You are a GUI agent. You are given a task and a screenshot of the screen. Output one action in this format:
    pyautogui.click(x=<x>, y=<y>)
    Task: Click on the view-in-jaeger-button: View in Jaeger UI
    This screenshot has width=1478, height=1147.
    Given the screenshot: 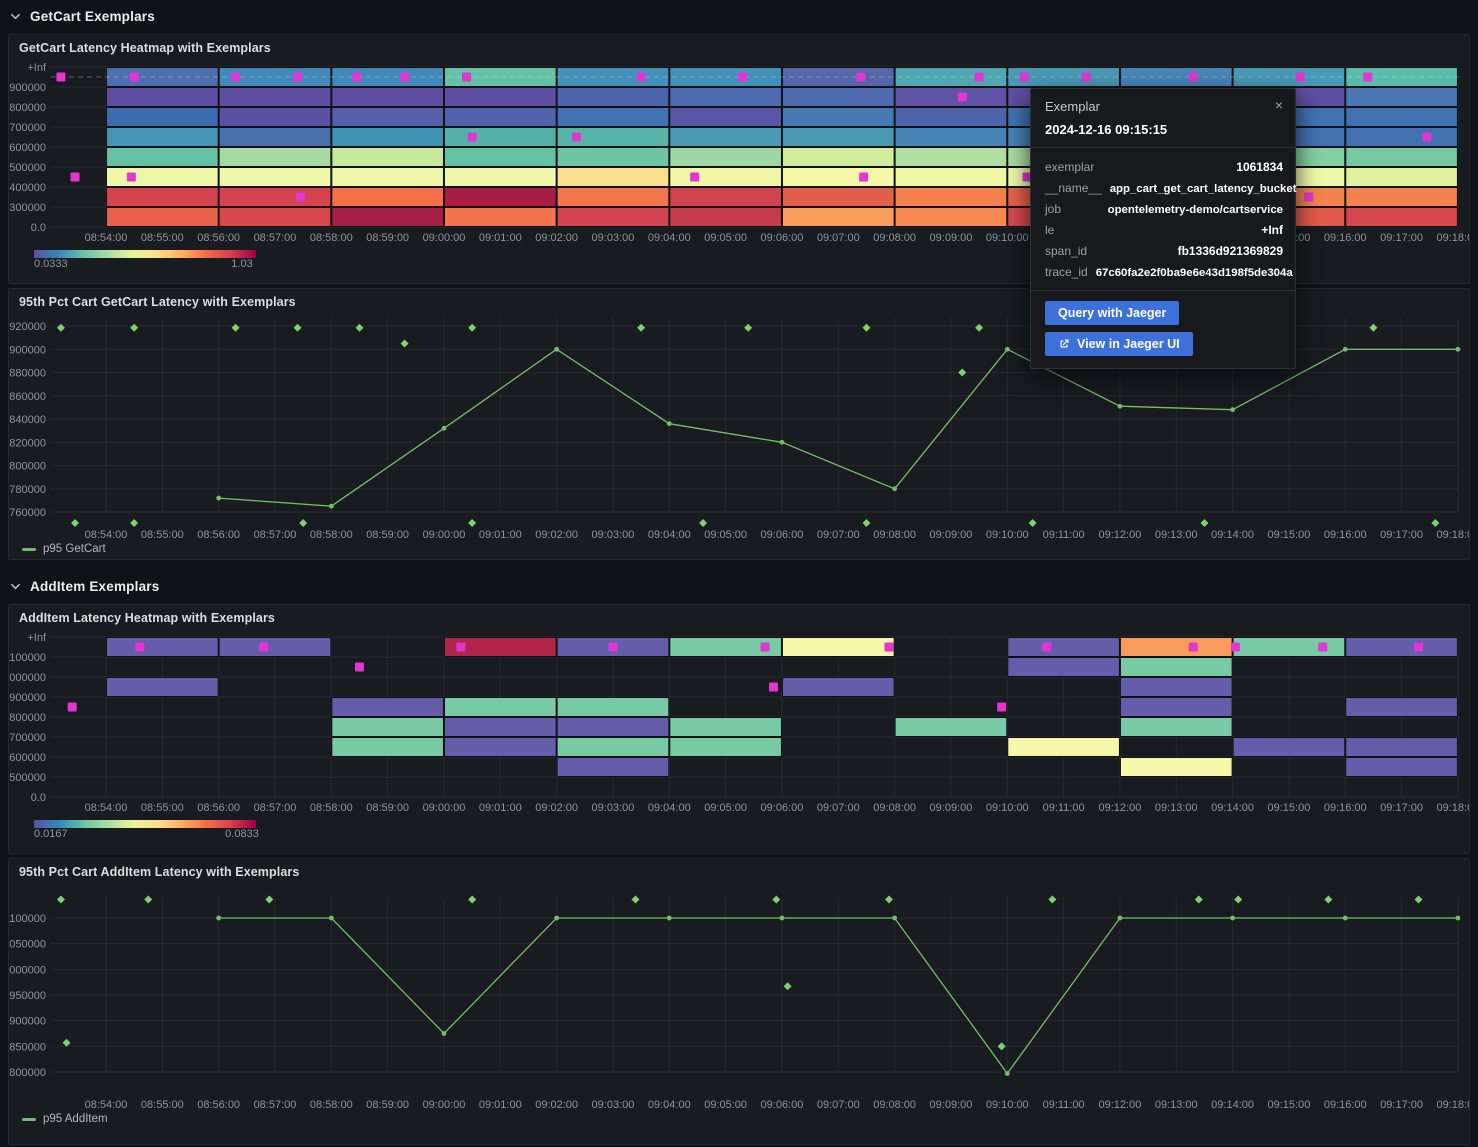 What is the action you would take?
    pyautogui.click(x=1119, y=344)
    